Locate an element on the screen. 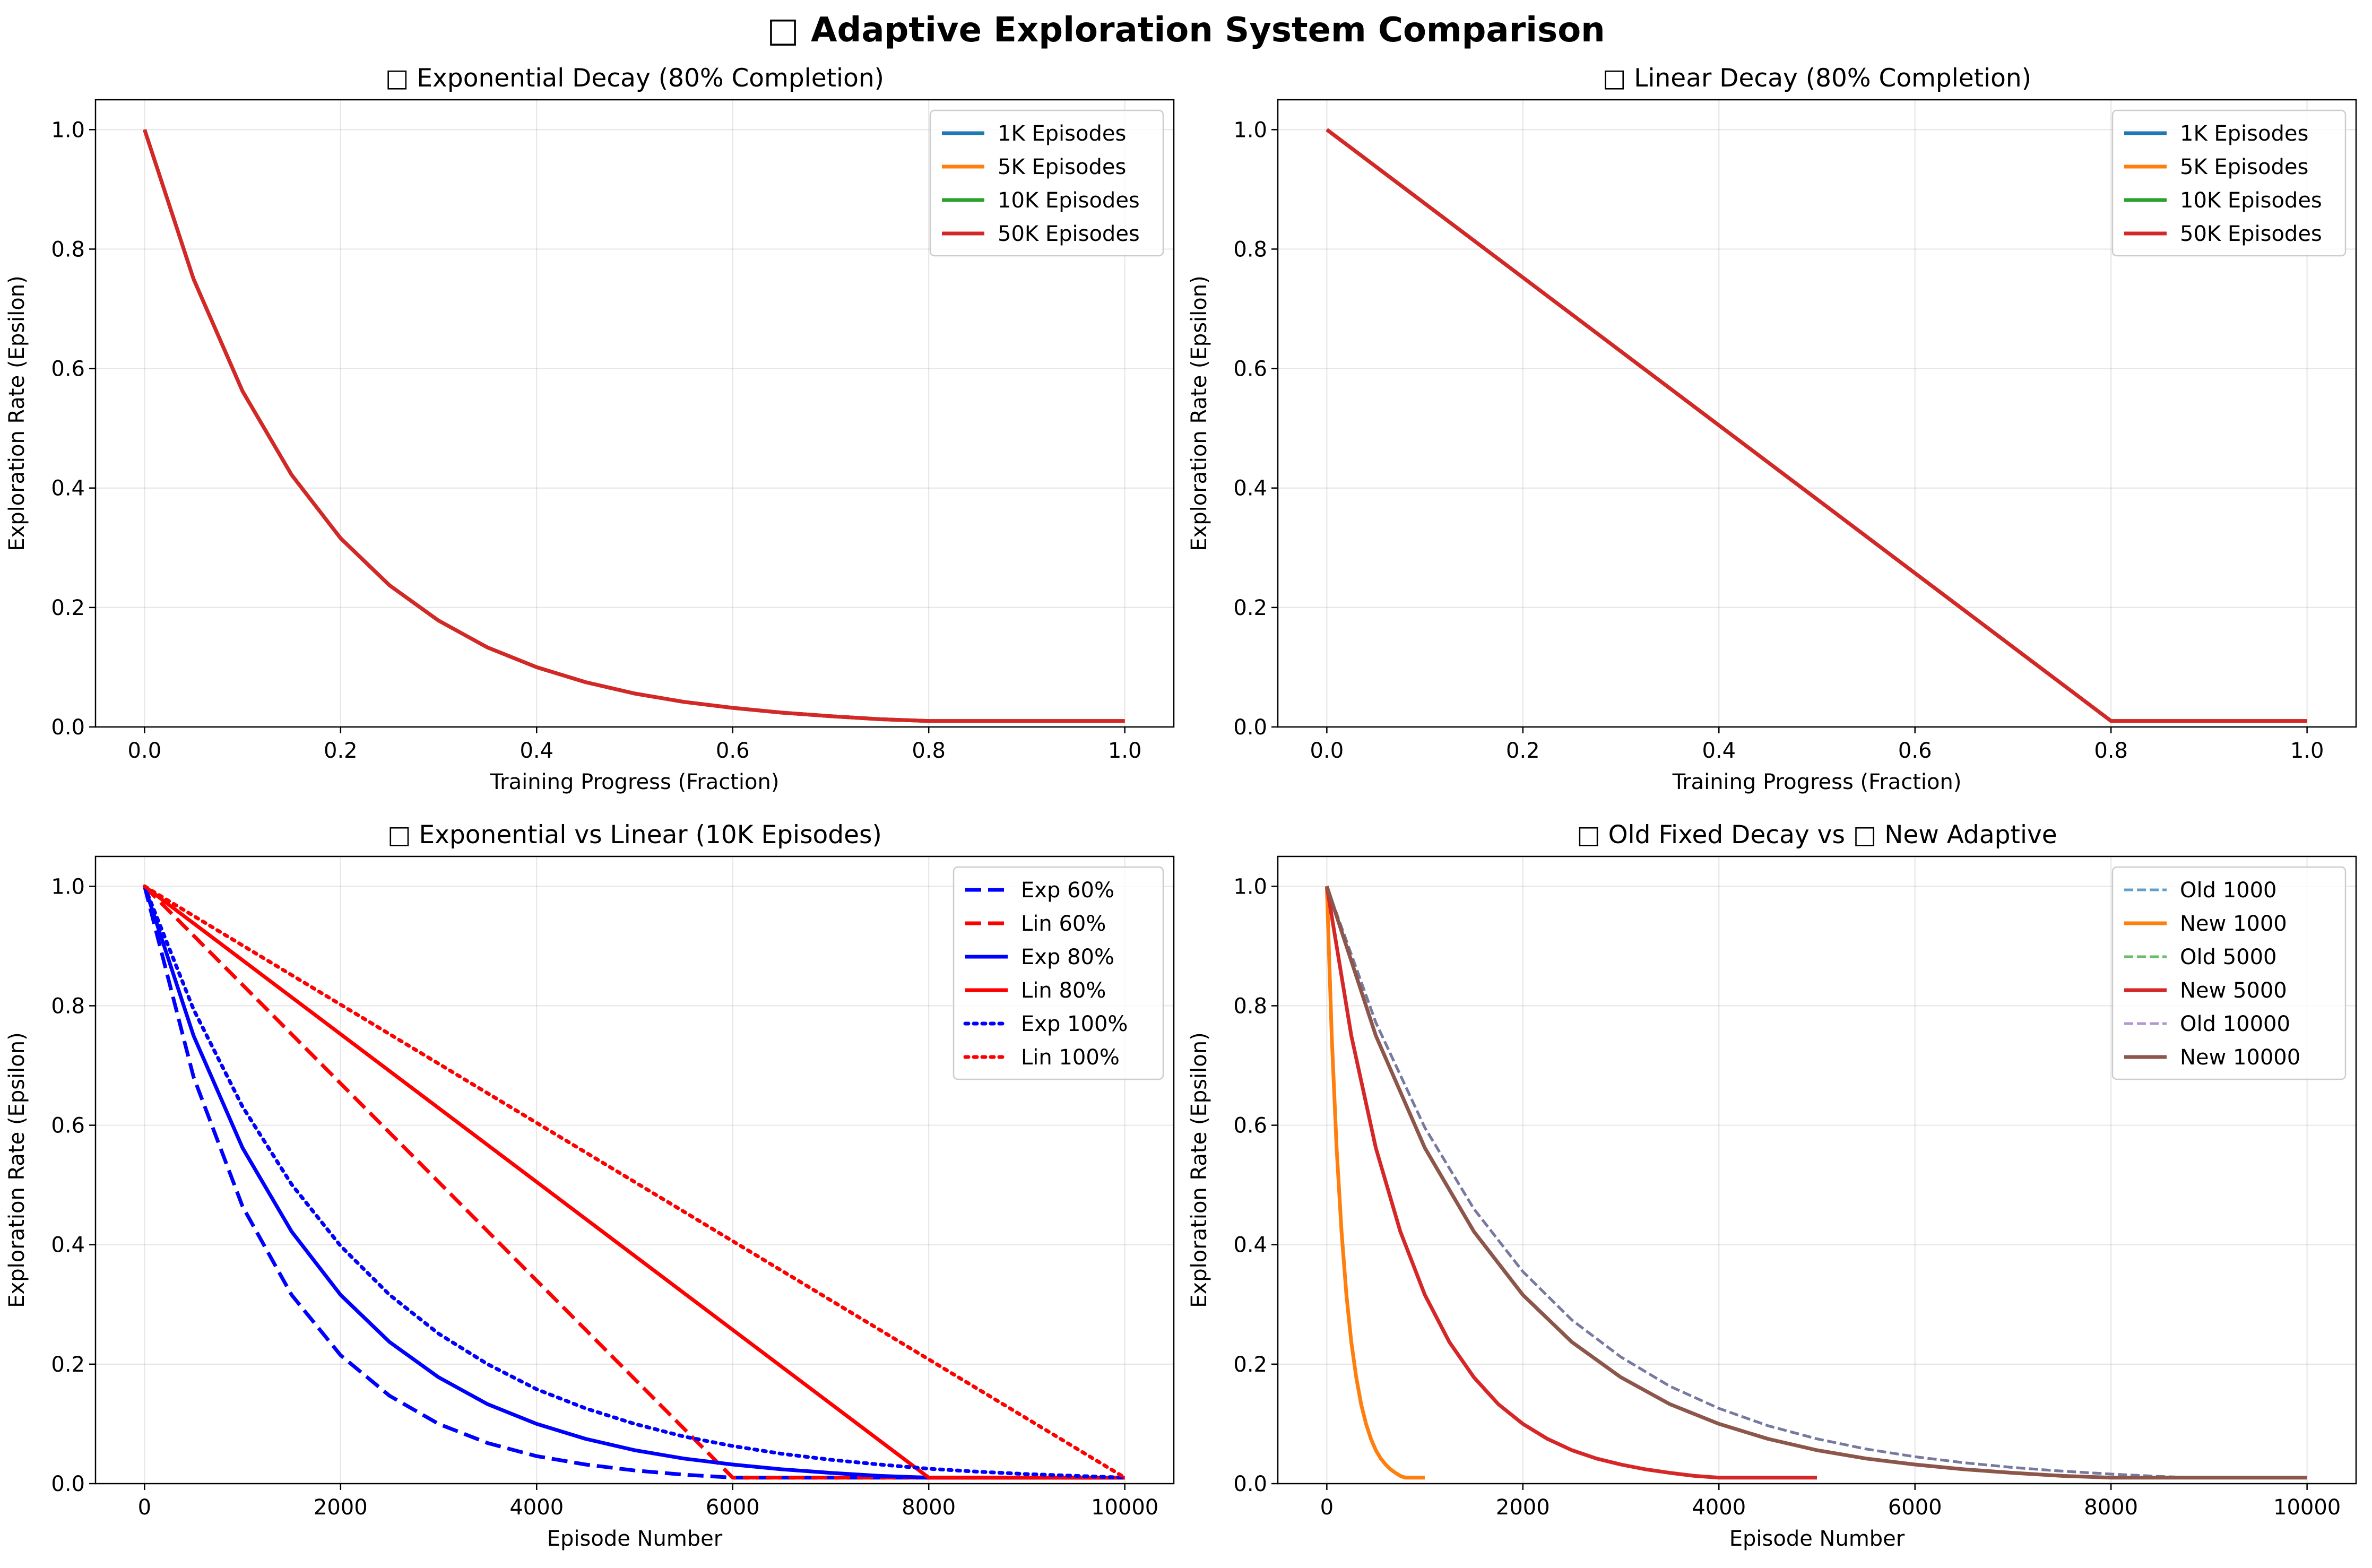 This screenshot has height=1568, width=2372. figure-title: □ Adaptive Exploration System Comparison is located at coordinates (1186, 30).